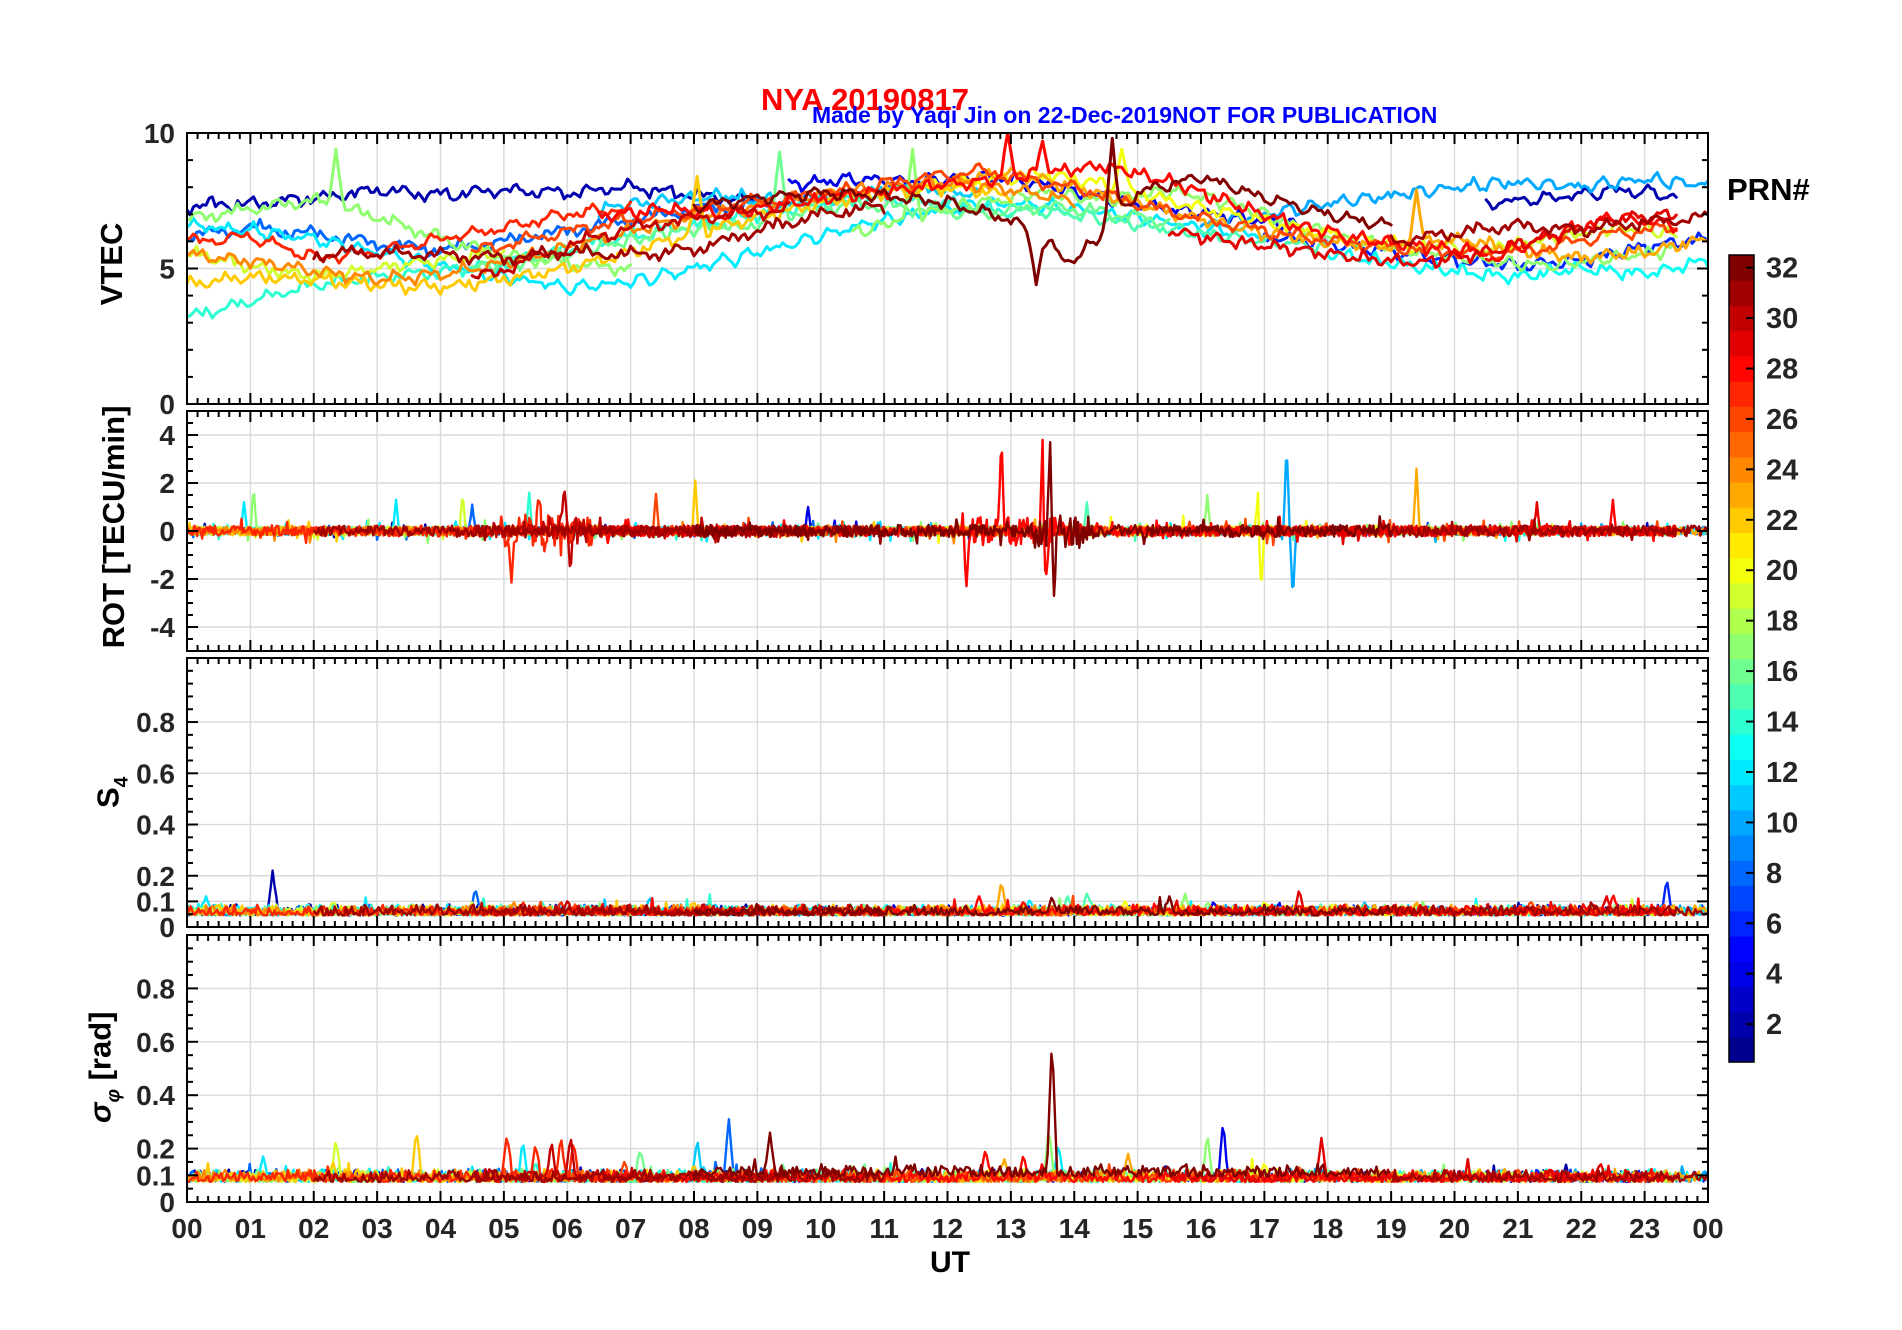  What do you see at coordinates (693, 1228) in the screenshot?
I see `x-tick-label: 08` at bounding box center [693, 1228].